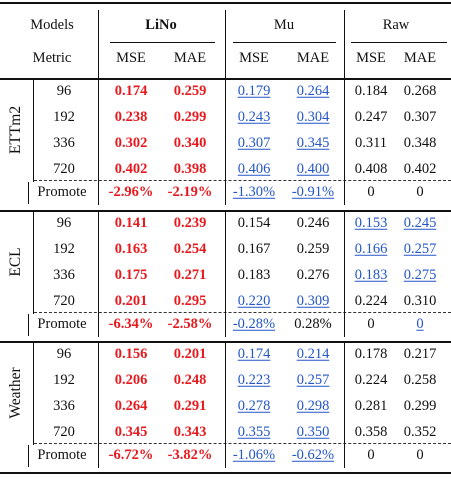  Describe the element at coordinates (254, 379) in the screenshot. I see `table-cell: 0.223` at that location.